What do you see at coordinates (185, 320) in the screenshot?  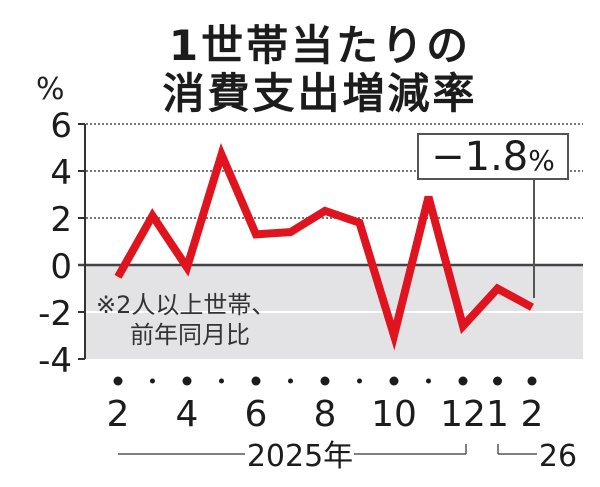 I see `footnote: ※2人以上世帯、 前年同月比` at bounding box center [185, 320].